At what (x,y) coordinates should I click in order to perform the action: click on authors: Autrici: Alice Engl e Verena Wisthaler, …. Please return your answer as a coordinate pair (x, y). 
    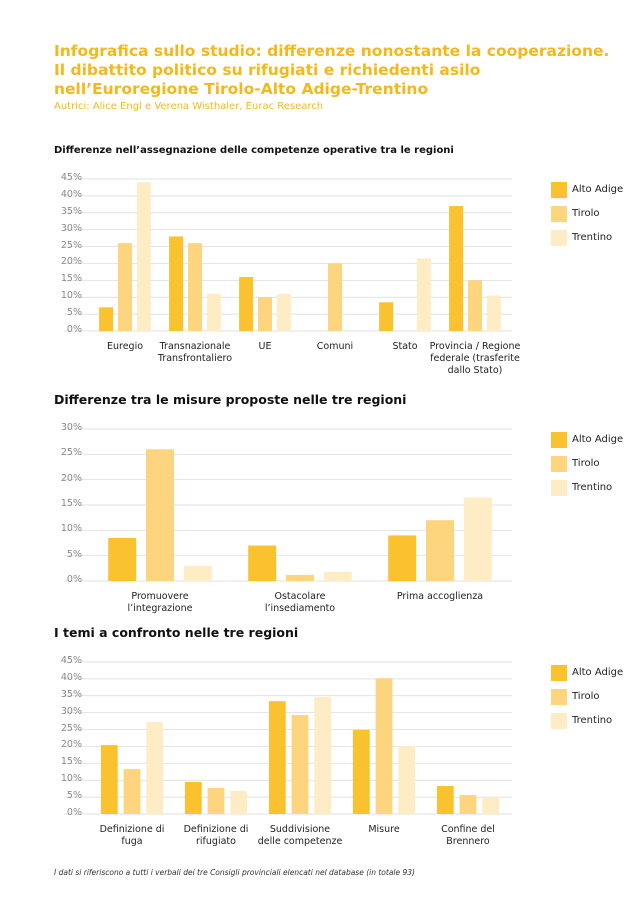
    Looking at the image, I should click on (189, 106).